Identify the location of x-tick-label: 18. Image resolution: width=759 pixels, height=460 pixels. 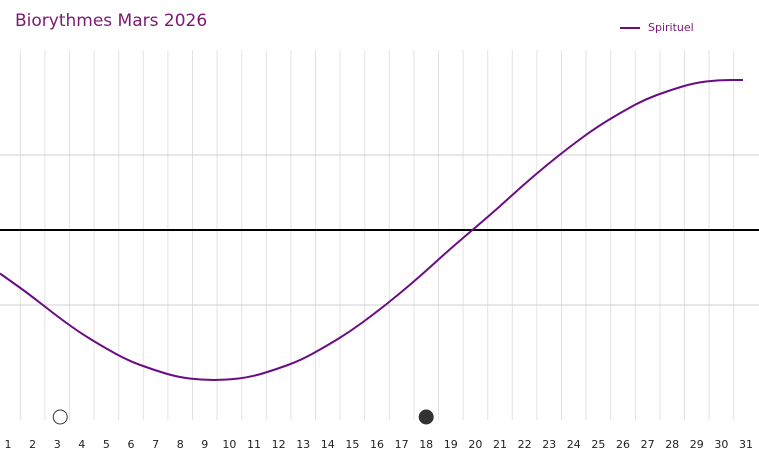
(426, 444).